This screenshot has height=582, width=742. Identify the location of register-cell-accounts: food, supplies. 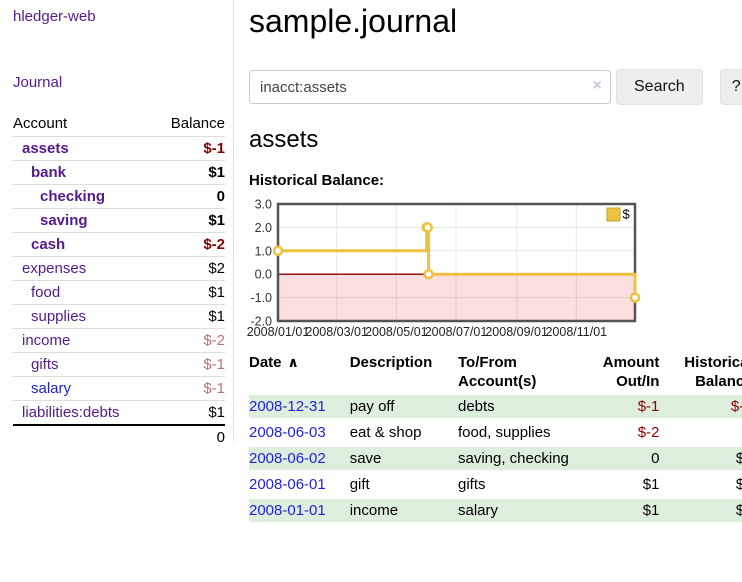
(504, 432).